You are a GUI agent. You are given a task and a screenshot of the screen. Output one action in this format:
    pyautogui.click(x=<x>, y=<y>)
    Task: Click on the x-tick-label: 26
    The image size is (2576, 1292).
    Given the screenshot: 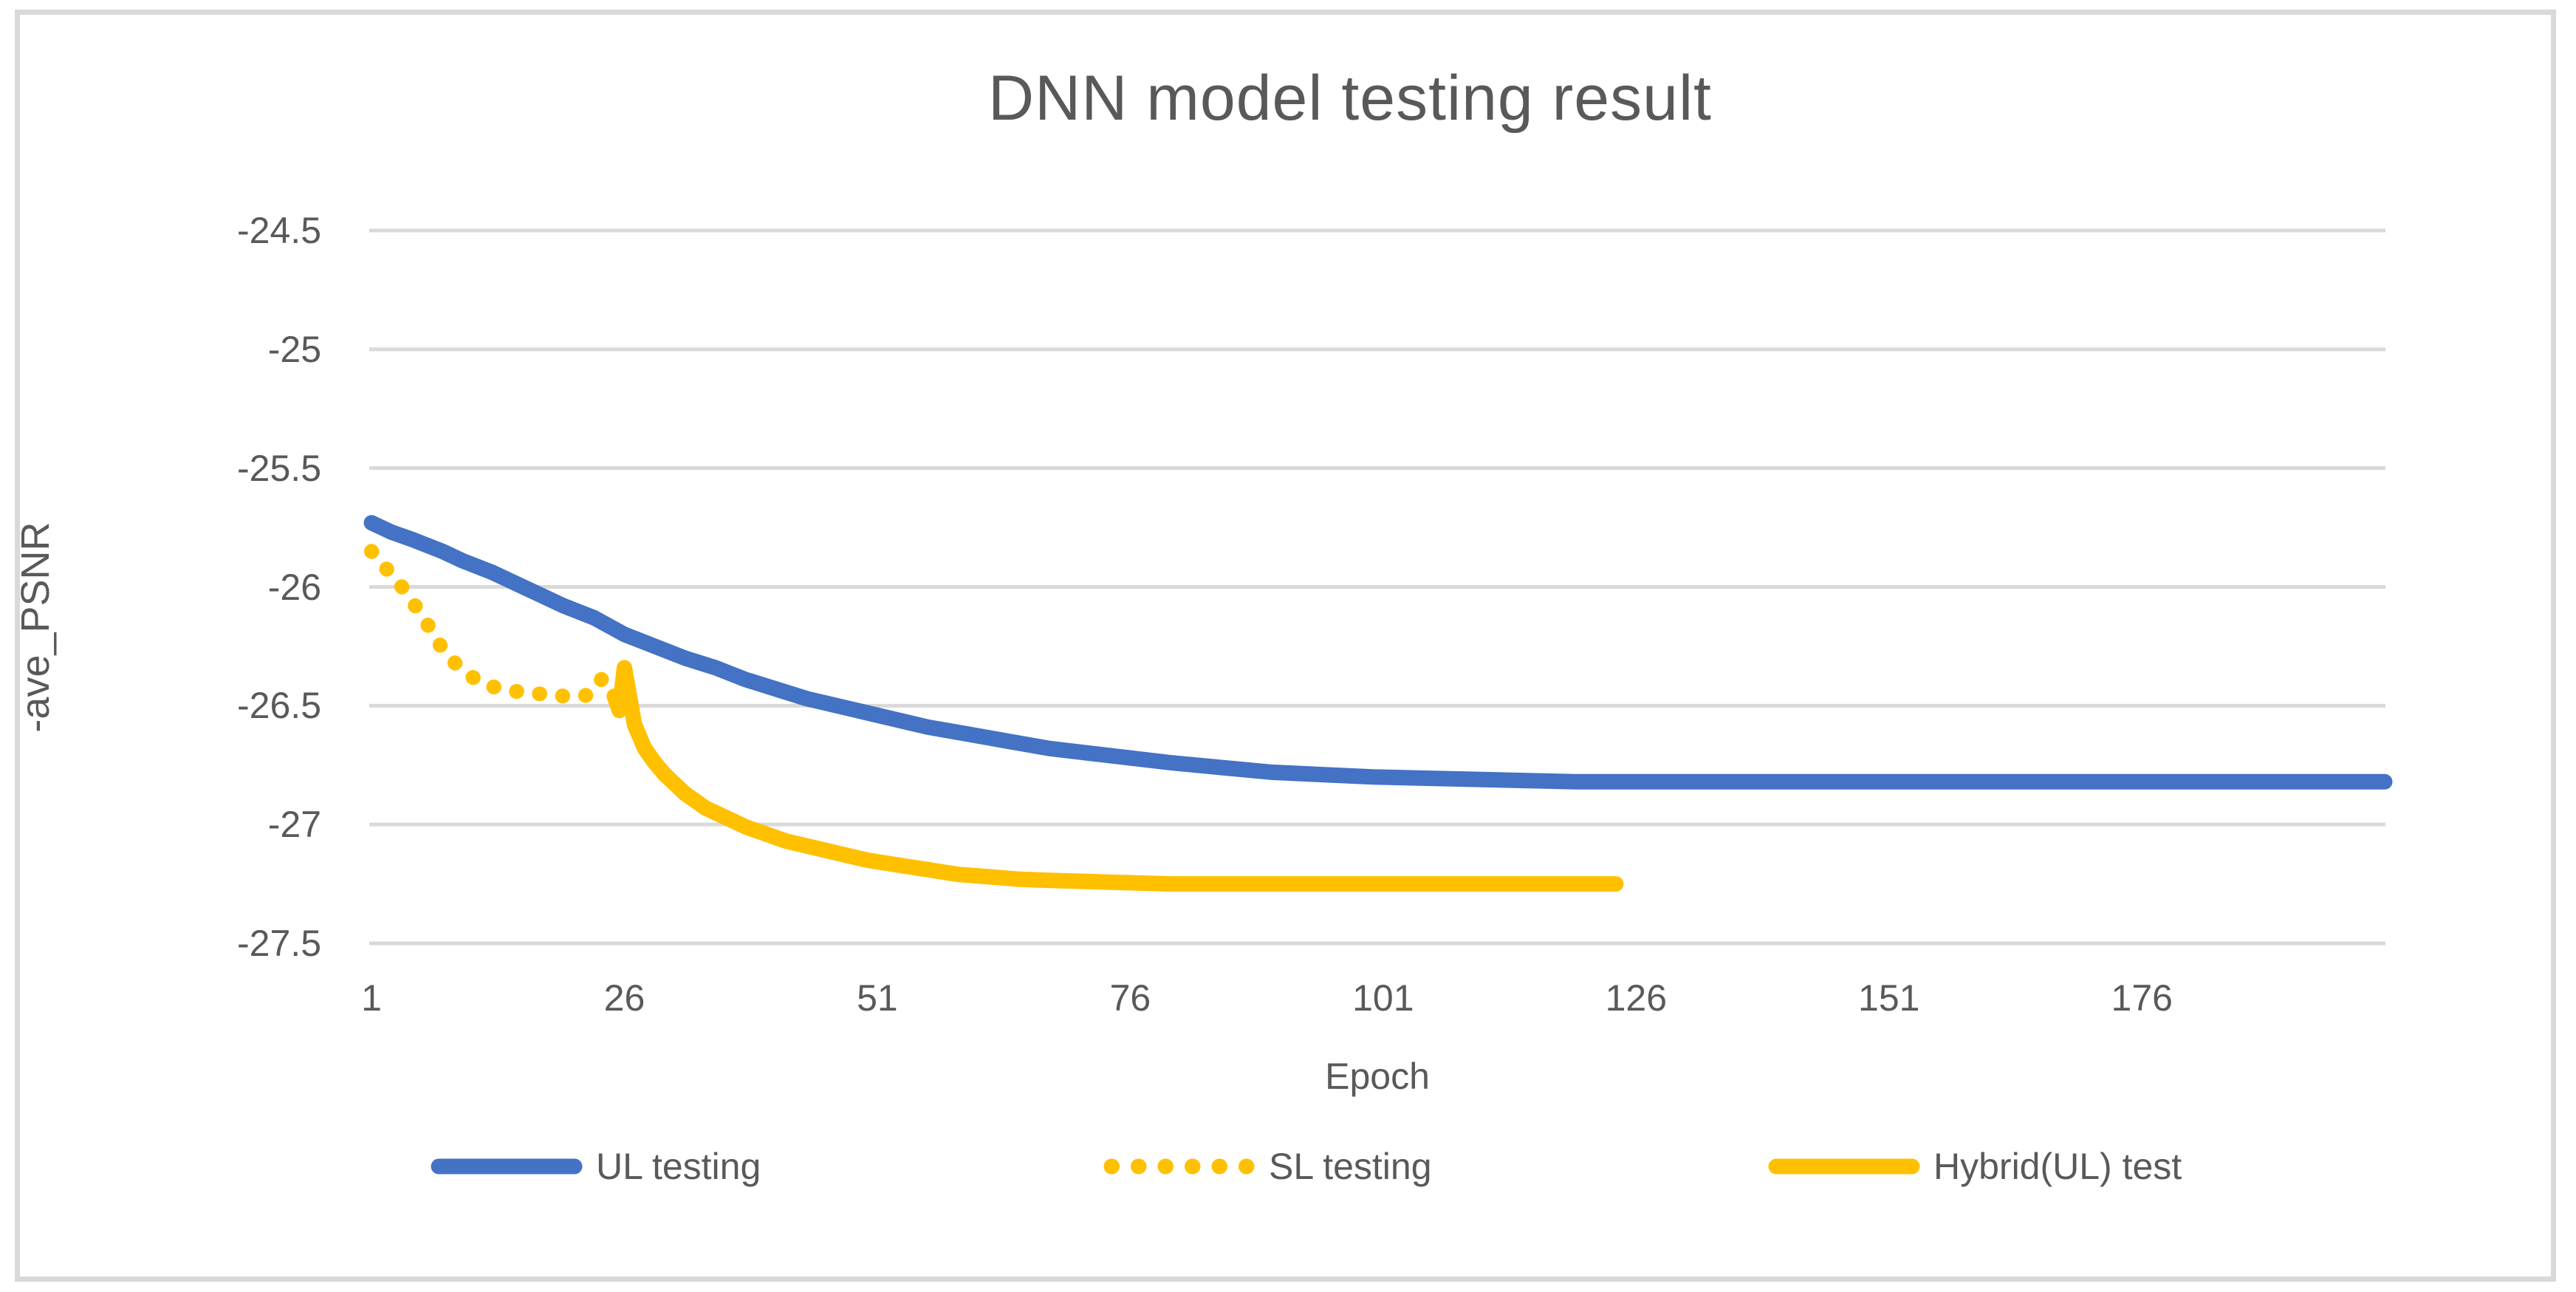 What is the action you would take?
    pyautogui.click(x=624, y=998)
    